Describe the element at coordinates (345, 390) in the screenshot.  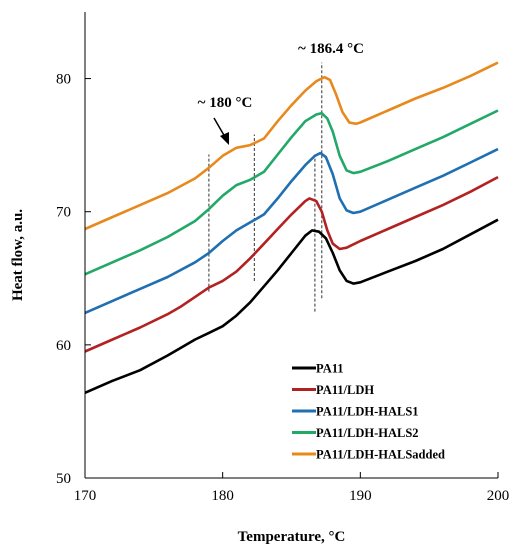
I see `legend-label: PA11/LDH` at that location.